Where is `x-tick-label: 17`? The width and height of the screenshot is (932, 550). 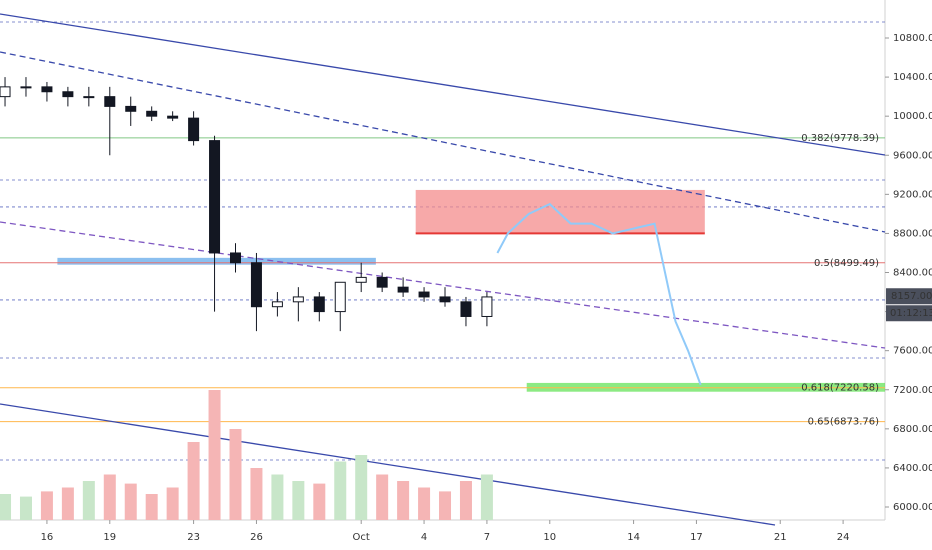
x-tick-label: 17 is located at coordinates (696, 537).